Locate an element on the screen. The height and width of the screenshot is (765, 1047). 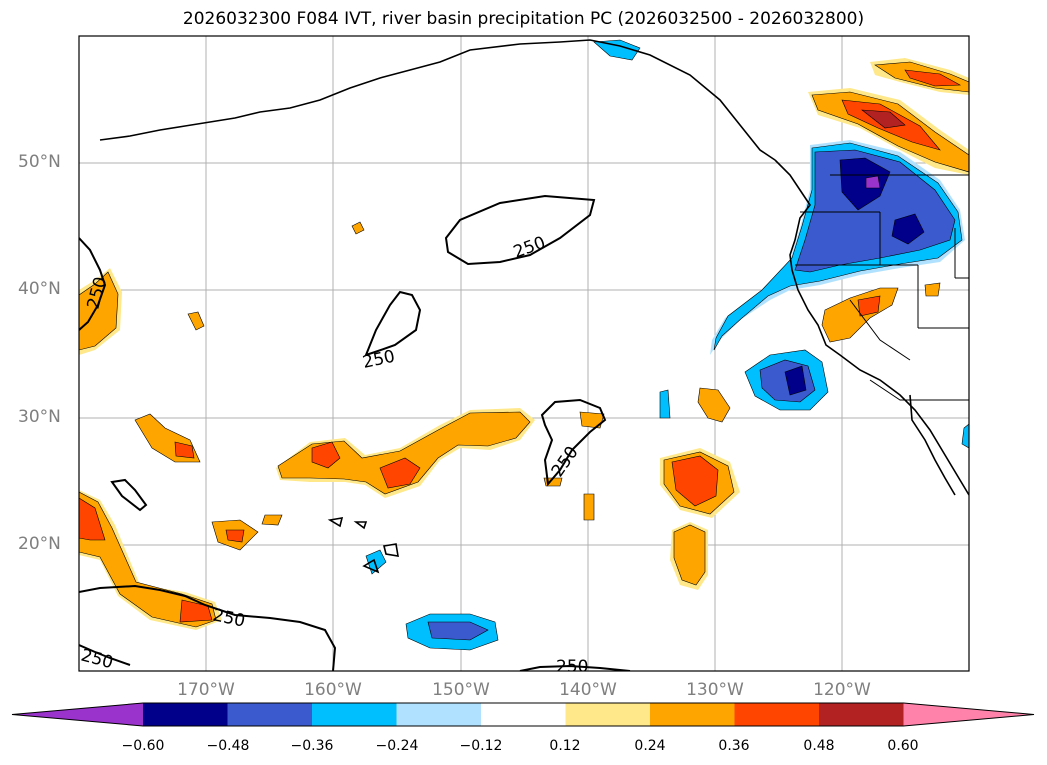
lon-tick-label: 150°W is located at coordinates (461, 690).